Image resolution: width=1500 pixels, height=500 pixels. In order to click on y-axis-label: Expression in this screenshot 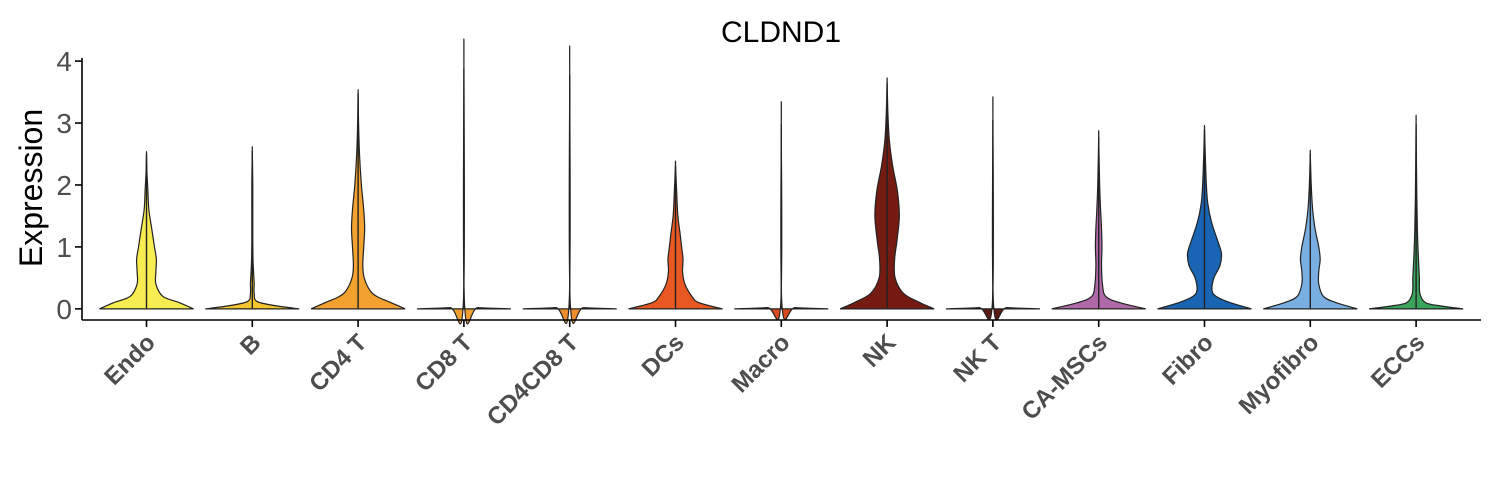, I will do `click(31, 188)`.